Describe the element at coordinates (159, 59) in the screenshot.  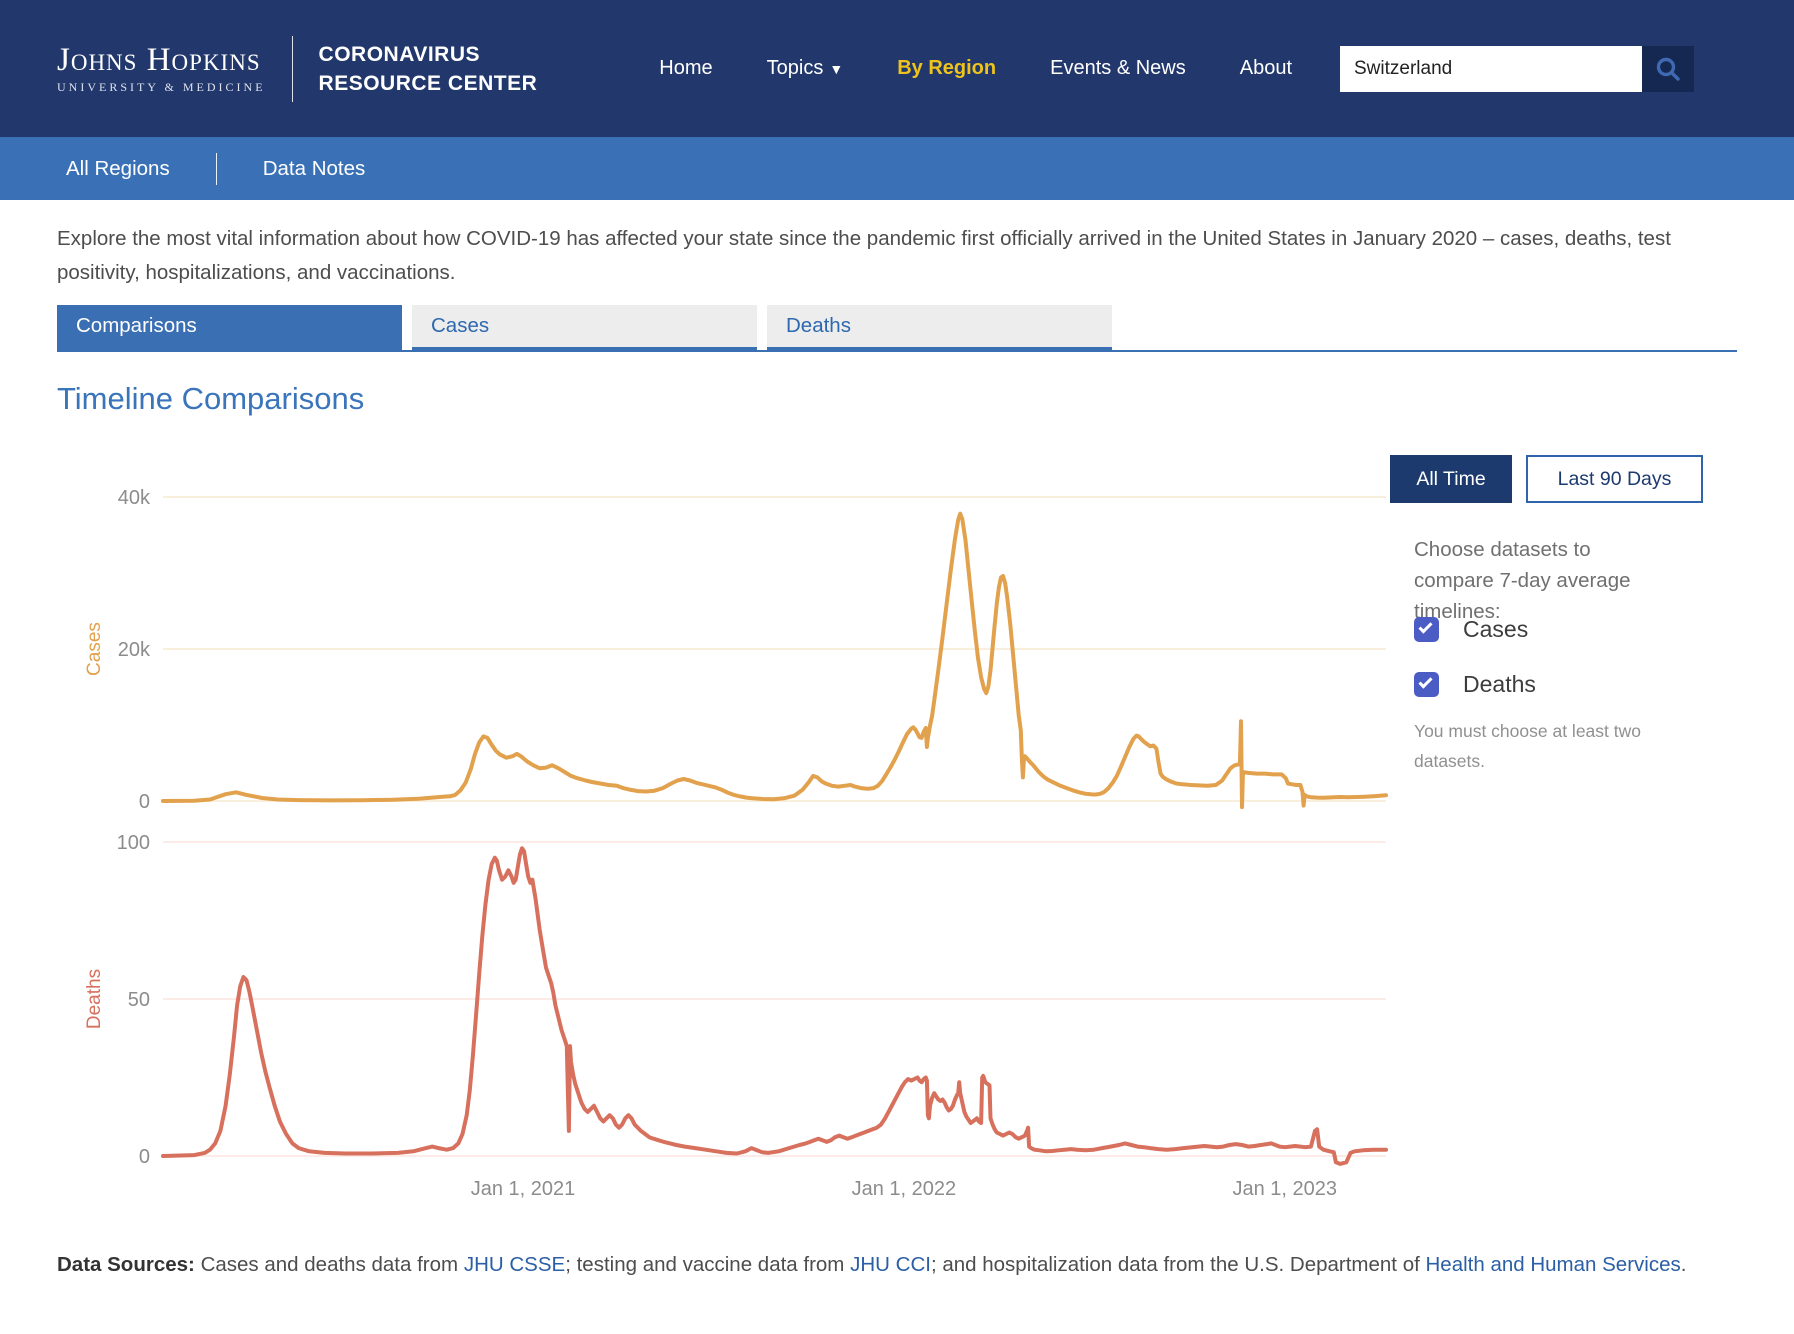
I see `logo-university-name: Johns Hopkins` at that location.